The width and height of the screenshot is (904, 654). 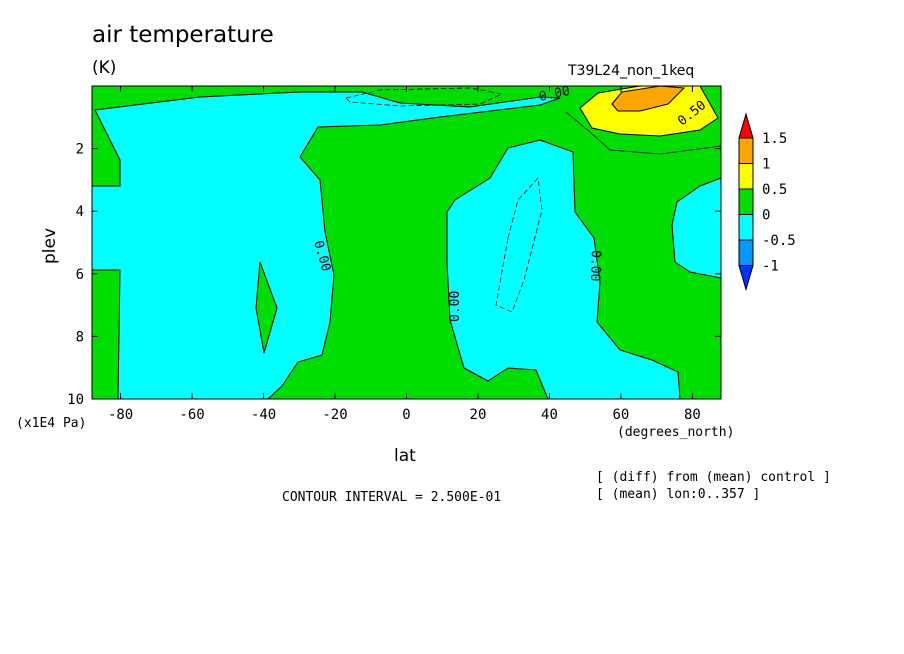 I want to click on negative-region-north-subtropics, so click(x=563, y=269).